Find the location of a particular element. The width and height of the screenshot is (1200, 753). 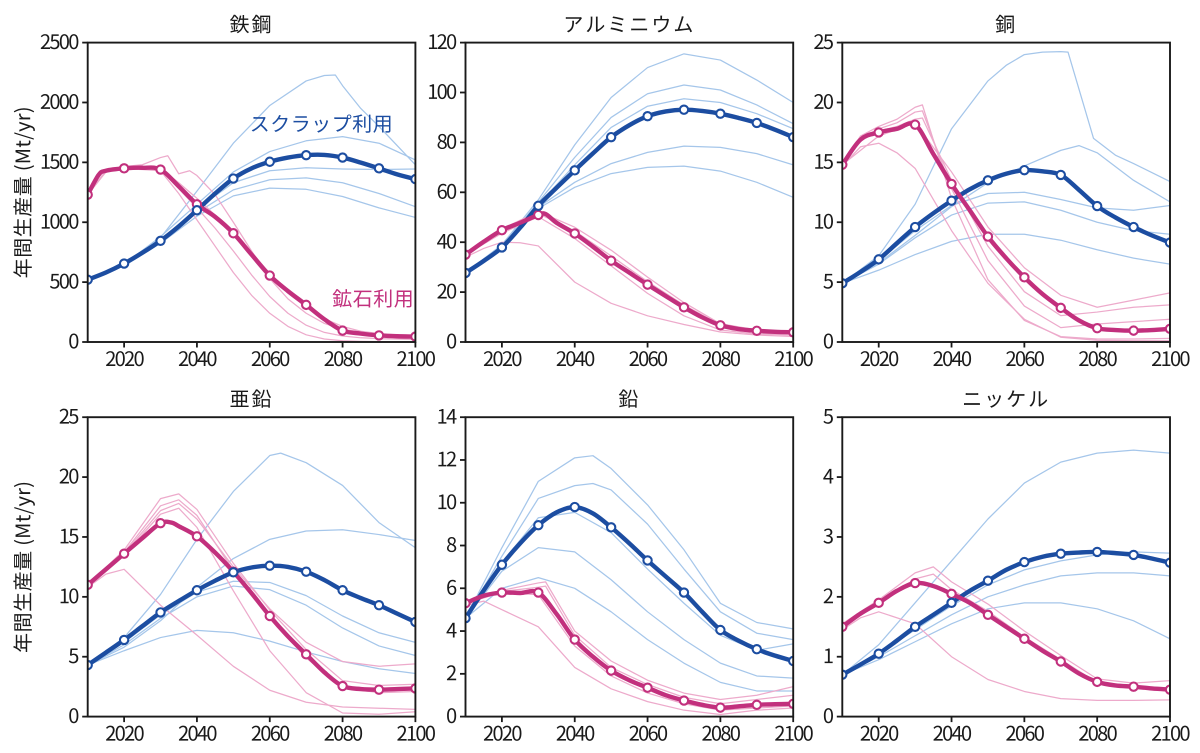

ore-series-label is located at coordinates (372, 298).